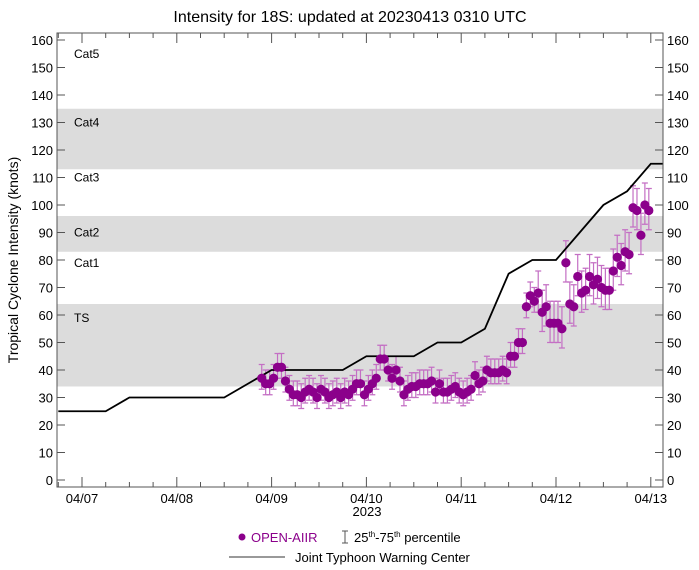  I want to click on y-tick-label-right: 160, so click(678, 40).